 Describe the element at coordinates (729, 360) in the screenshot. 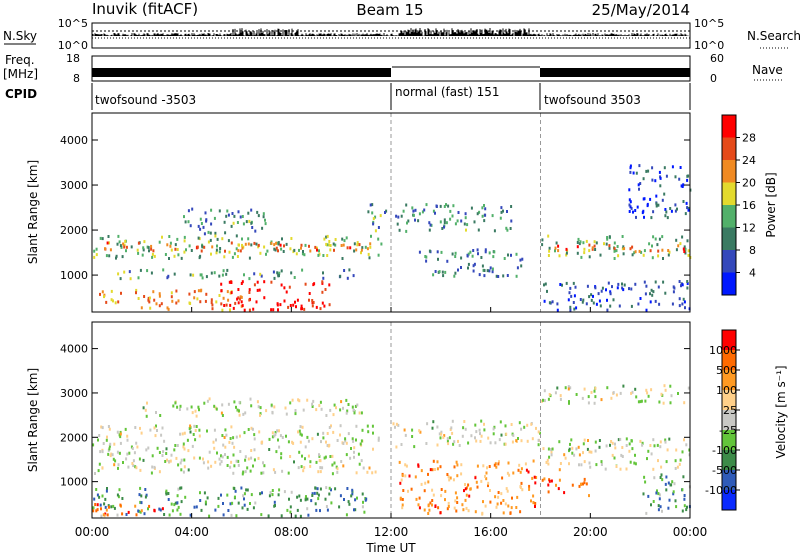

I see `velocity-colorbar-segment` at that location.